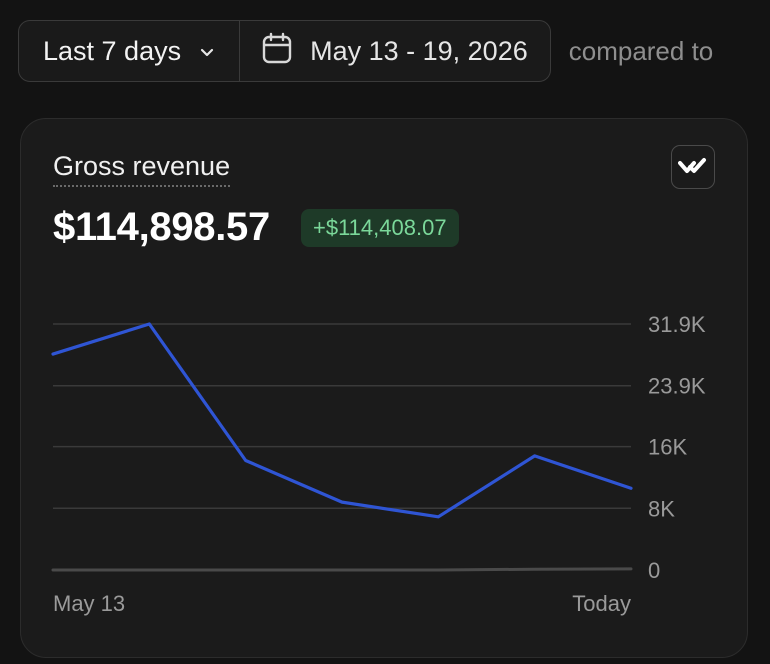 The image size is (770, 664). I want to click on delta-badge: +$114,408.07, so click(380, 228).